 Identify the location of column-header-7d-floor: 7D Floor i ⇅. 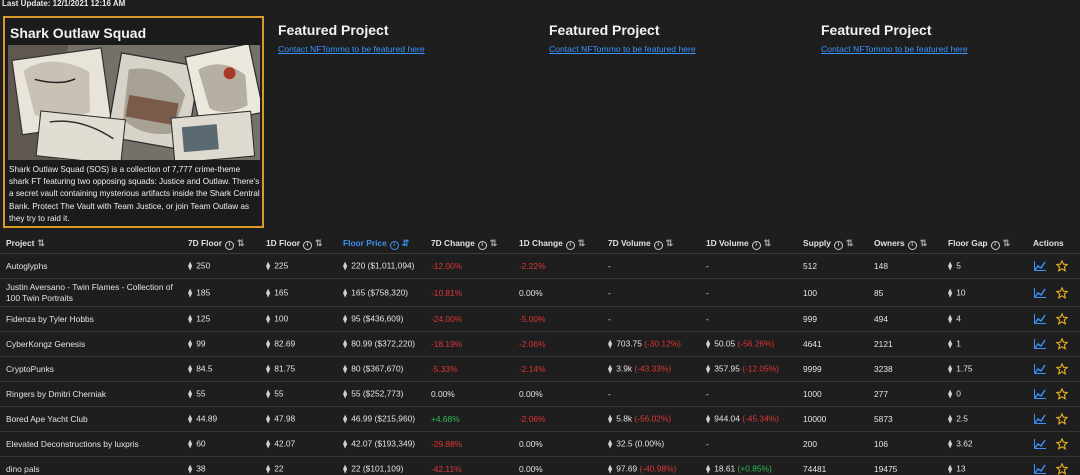
(216, 244).